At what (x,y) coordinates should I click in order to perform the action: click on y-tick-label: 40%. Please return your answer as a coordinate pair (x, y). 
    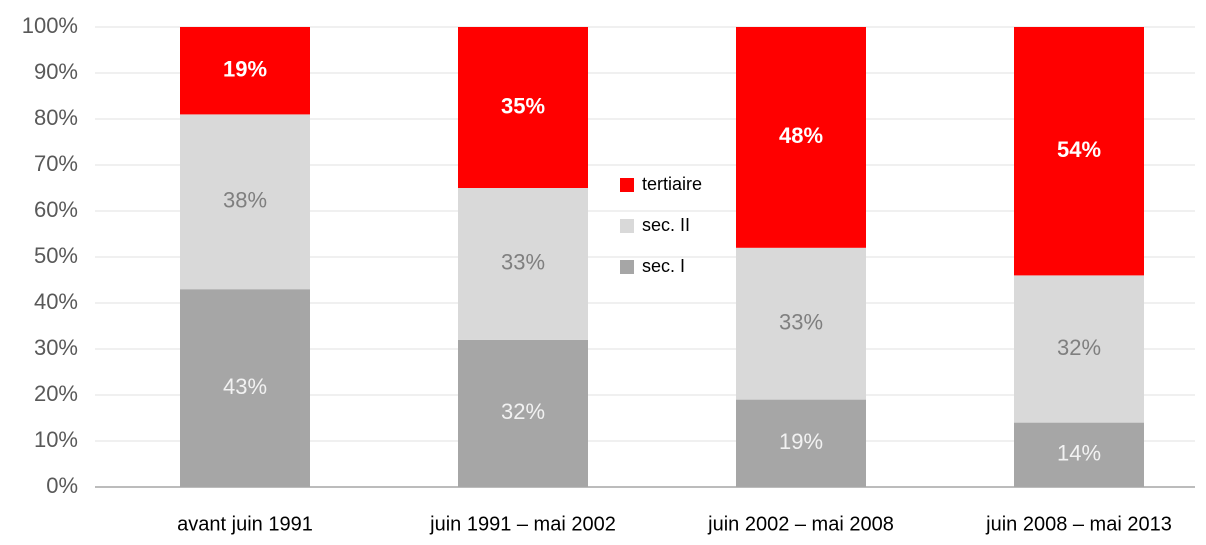
    Looking at the image, I should click on (56, 301).